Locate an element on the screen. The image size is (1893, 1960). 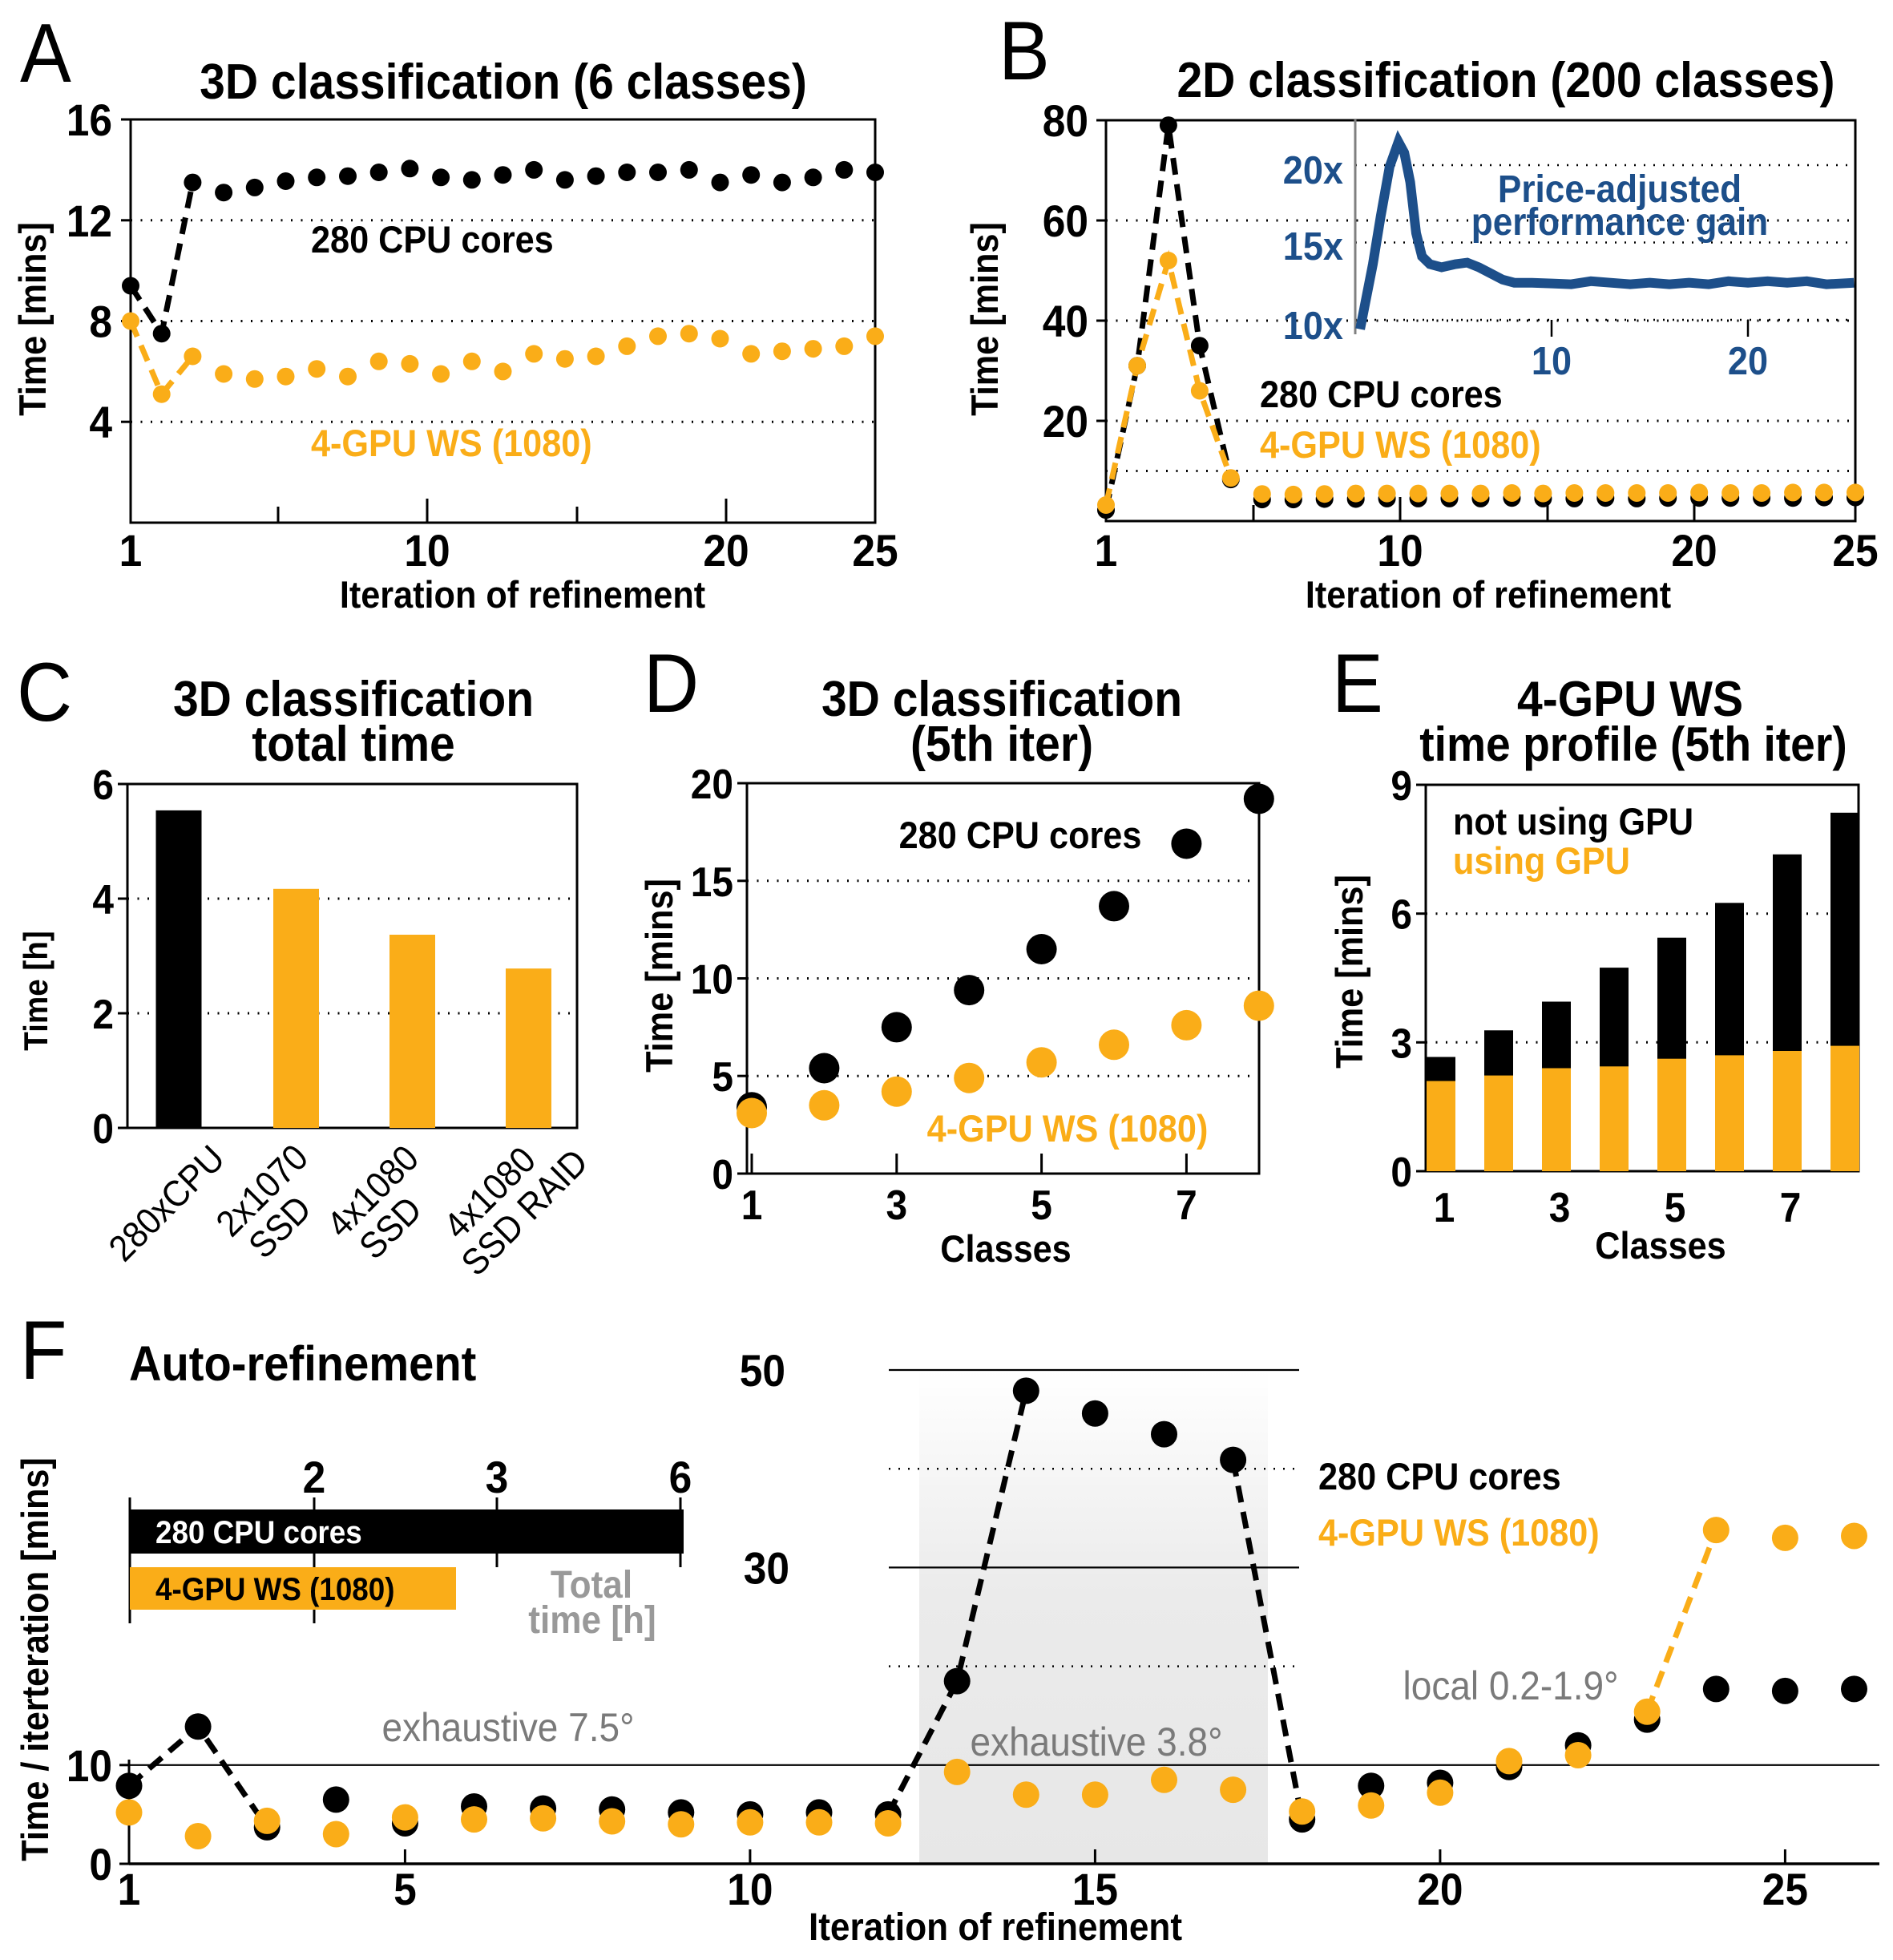
svg-text: C is located at coordinates (44, 692).